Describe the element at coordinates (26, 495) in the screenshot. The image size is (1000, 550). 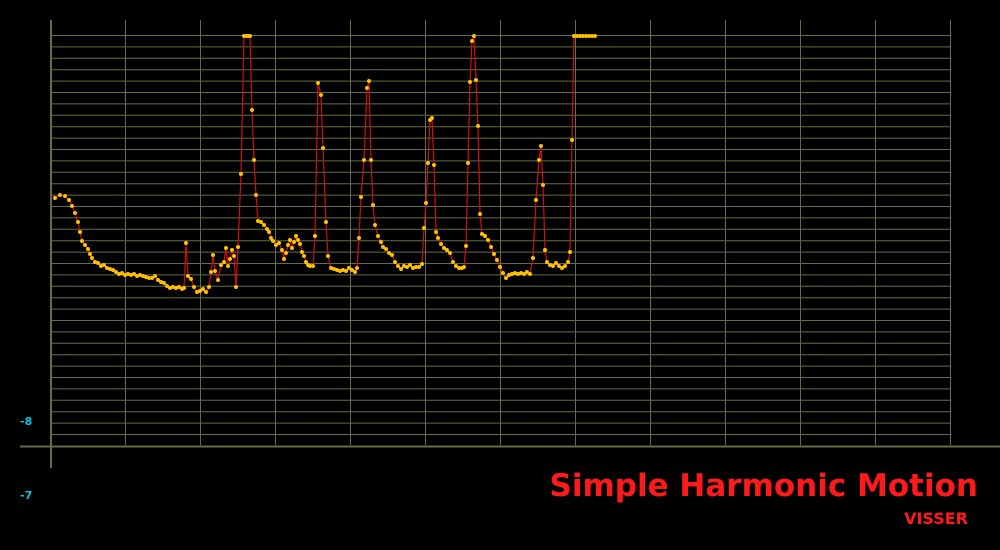
I see `y-tick-label: -7` at that location.